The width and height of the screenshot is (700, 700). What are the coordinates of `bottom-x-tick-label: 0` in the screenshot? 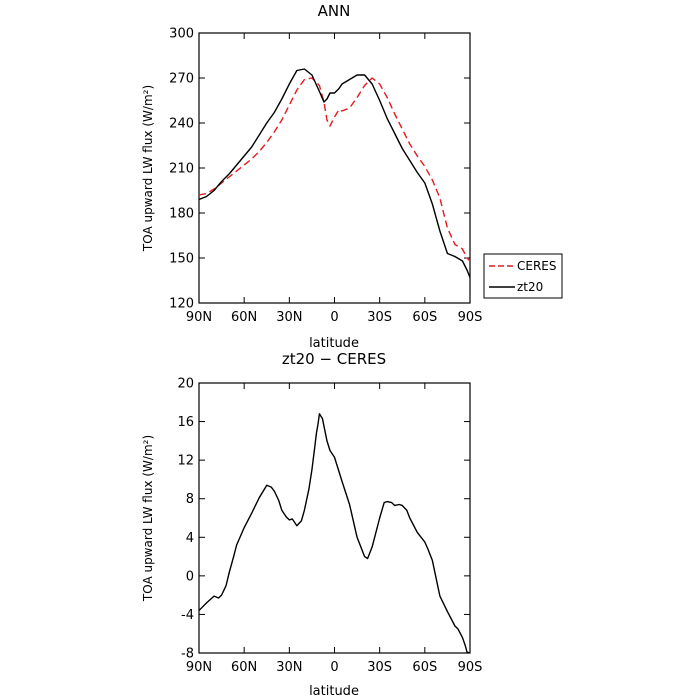 It's located at (334, 667).